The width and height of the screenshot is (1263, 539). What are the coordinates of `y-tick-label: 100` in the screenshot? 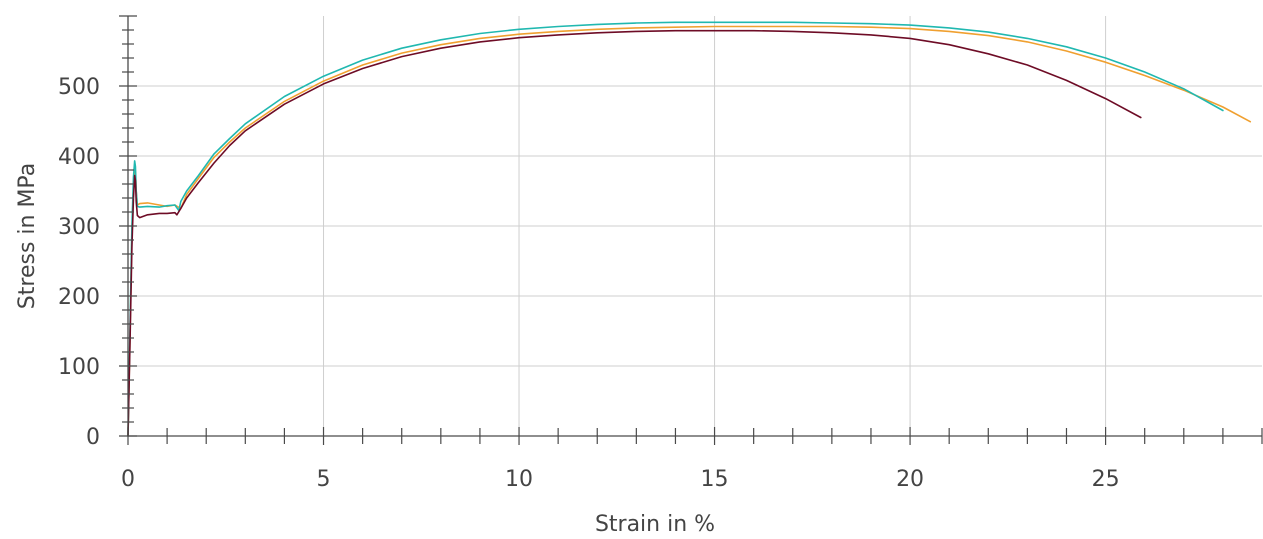 It's located at (79, 367).